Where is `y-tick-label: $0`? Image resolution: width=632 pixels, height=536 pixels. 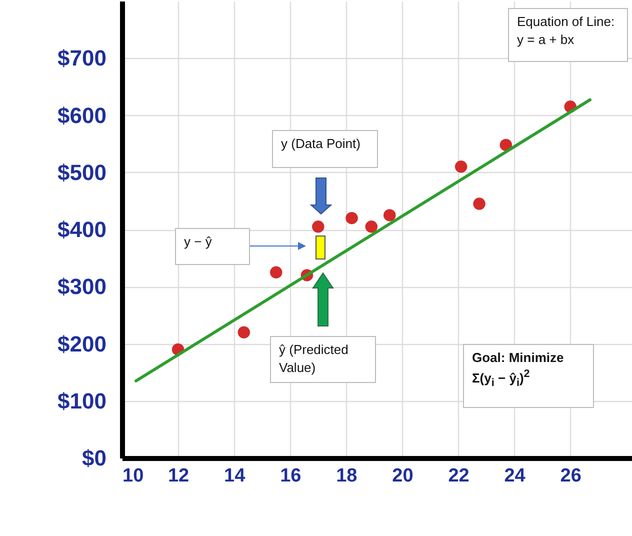
y-tick-label: $0 is located at coordinates (94, 458).